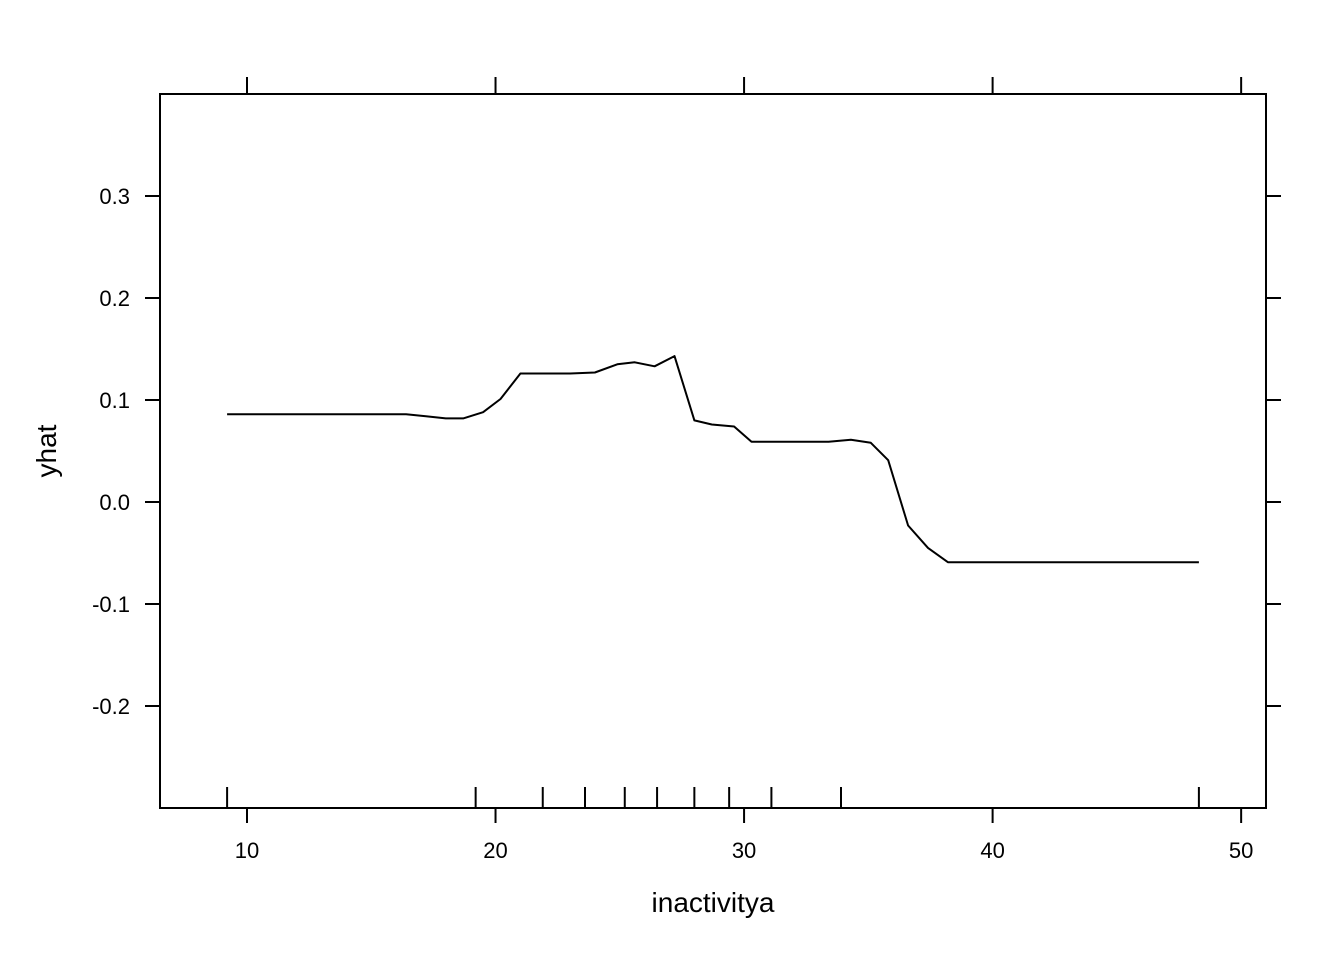  What do you see at coordinates (114, 298) in the screenshot?
I see `y-tick-label: 0.2` at bounding box center [114, 298].